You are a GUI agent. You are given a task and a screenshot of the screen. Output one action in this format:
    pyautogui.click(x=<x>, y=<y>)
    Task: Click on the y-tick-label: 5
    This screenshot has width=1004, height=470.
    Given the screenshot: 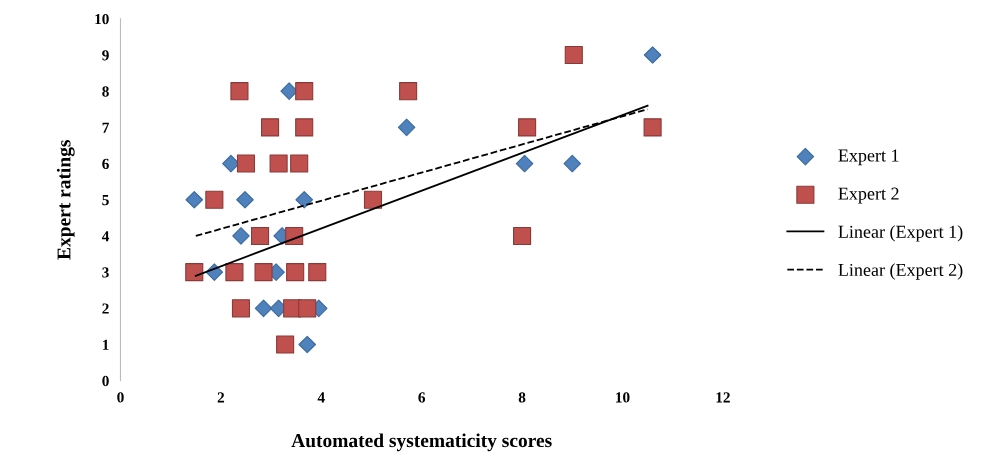 What is the action you would take?
    pyautogui.click(x=105, y=200)
    